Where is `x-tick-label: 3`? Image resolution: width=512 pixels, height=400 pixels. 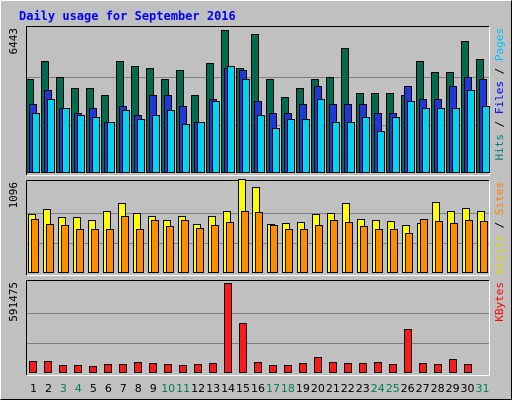 x-tick-label: 3 is located at coordinates (63, 388).